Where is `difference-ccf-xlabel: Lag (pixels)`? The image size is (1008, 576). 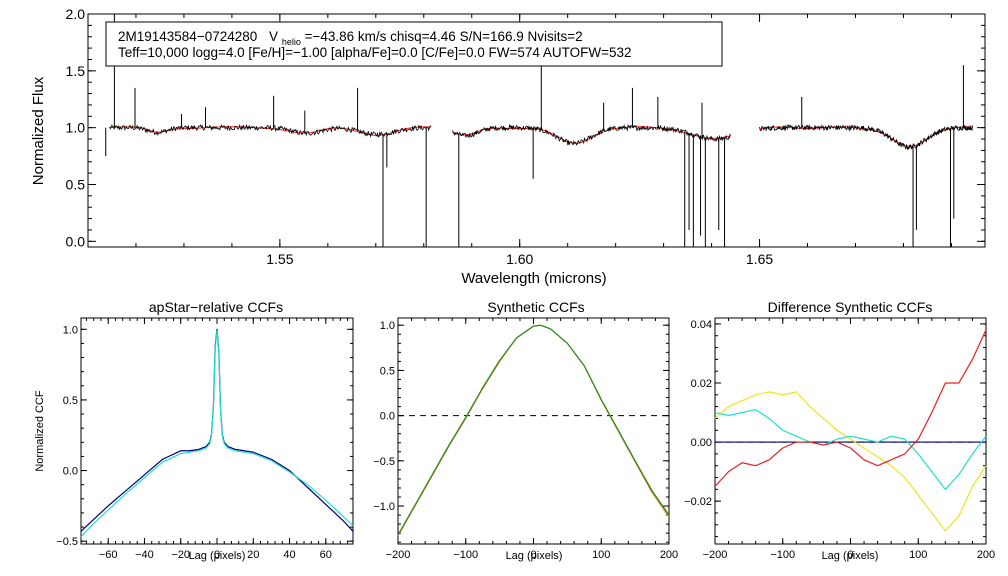
difference-ccf-xlabel: Lag (pixels) is located at coordinates (850, 556).